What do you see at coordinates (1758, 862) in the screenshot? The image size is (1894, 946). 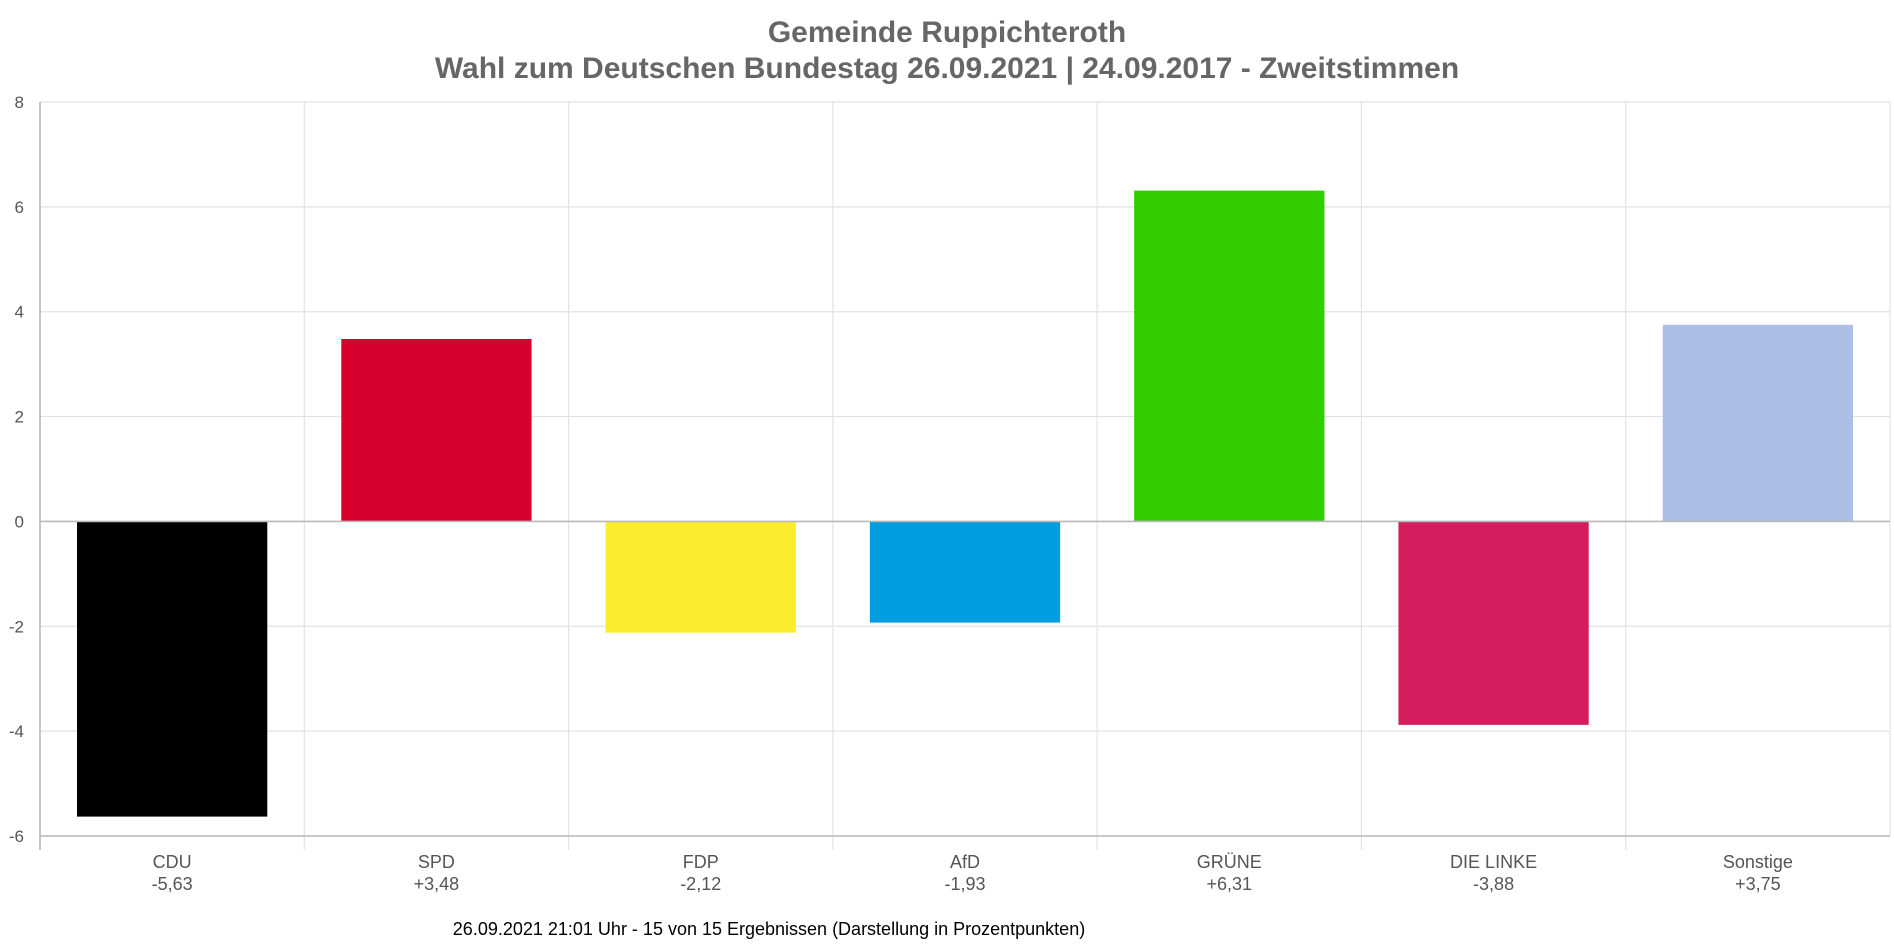 I see `x-category-label: Sonstige` at bounding box center [1758, 862].